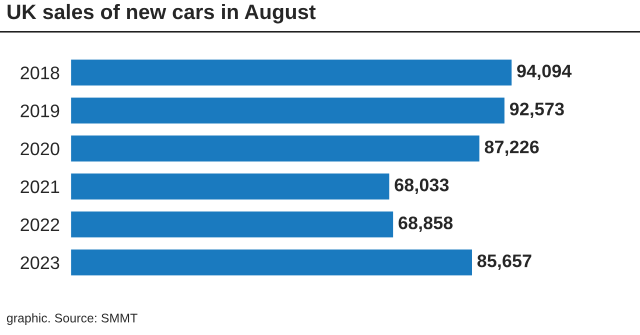 This screenshot has width=640, height=335. I want to click on chart-title: UK sales of new cars in August, so click(162, 14).